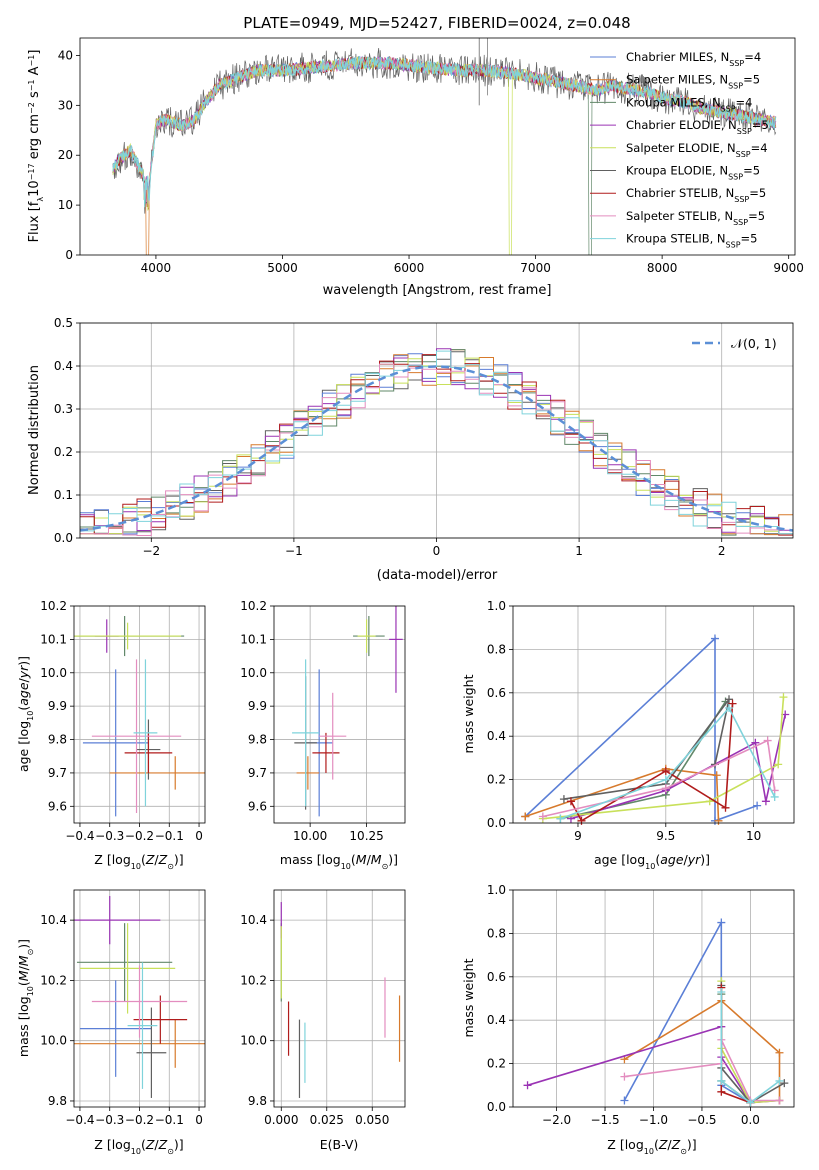 The image size is (819, 1170). Describe the element at coordinates (109, 836) in the screenshot. I see `x-tick-label: −0.3` at that location.